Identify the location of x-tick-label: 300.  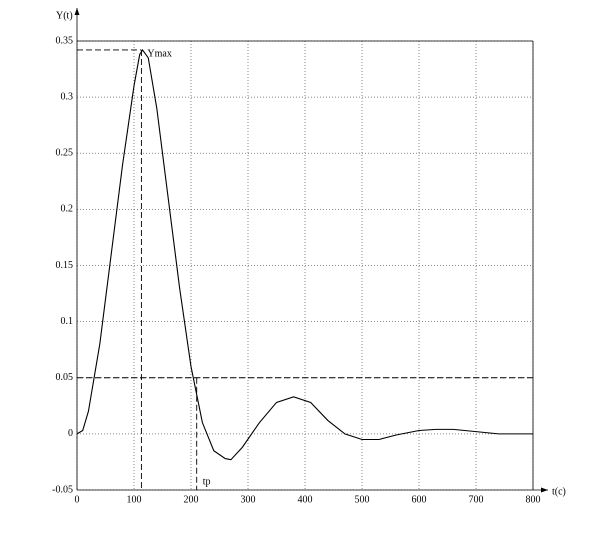
(248, 499).